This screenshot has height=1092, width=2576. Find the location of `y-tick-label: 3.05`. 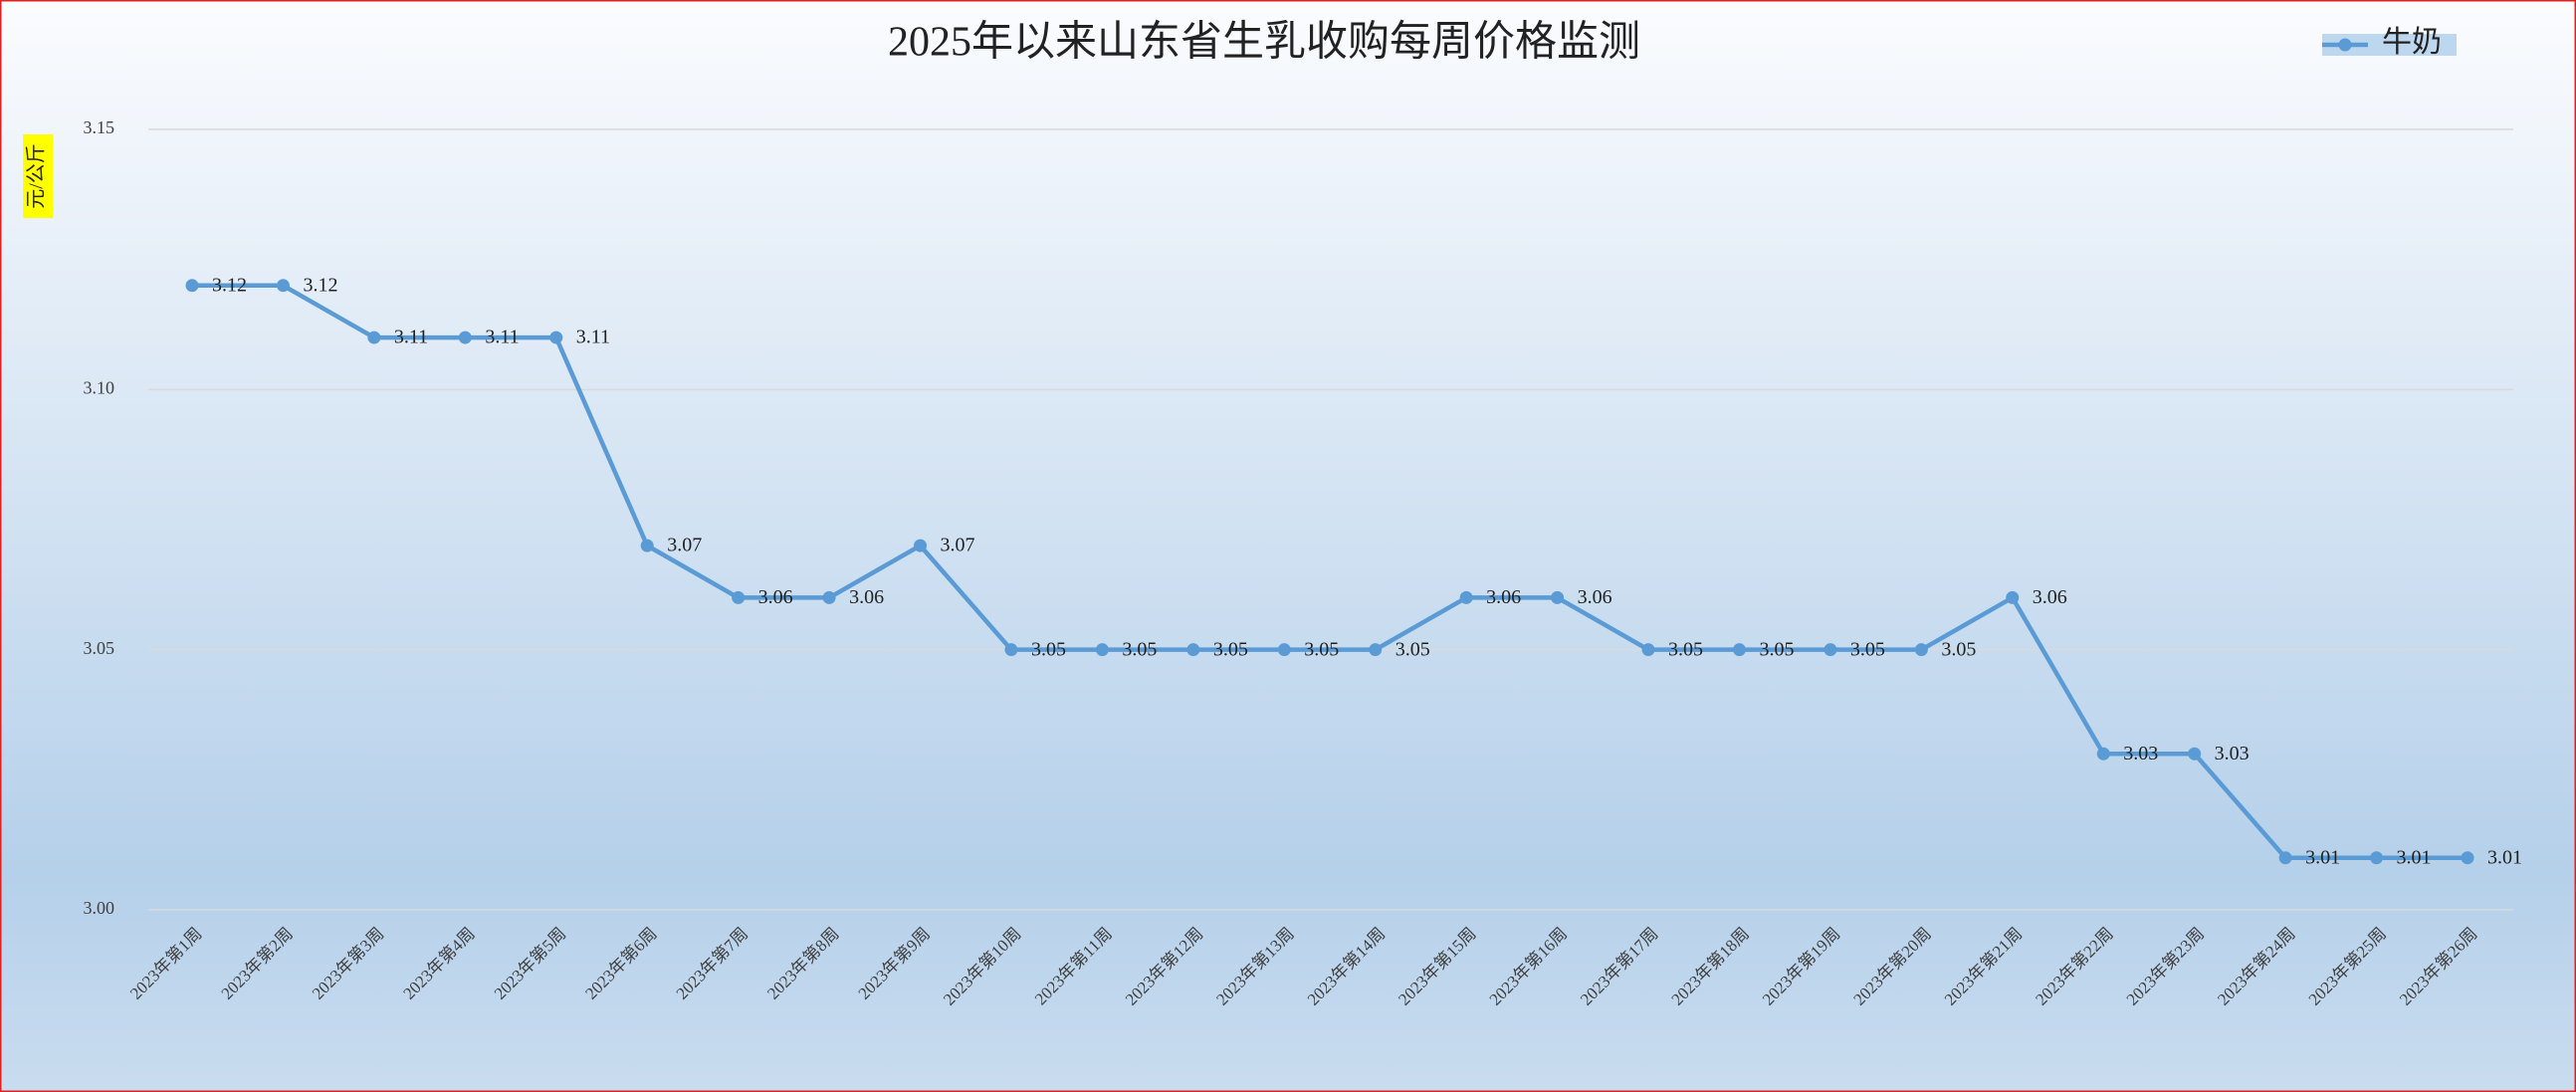

y-tick-label: 3.05 is located at coordinates (99, 648).